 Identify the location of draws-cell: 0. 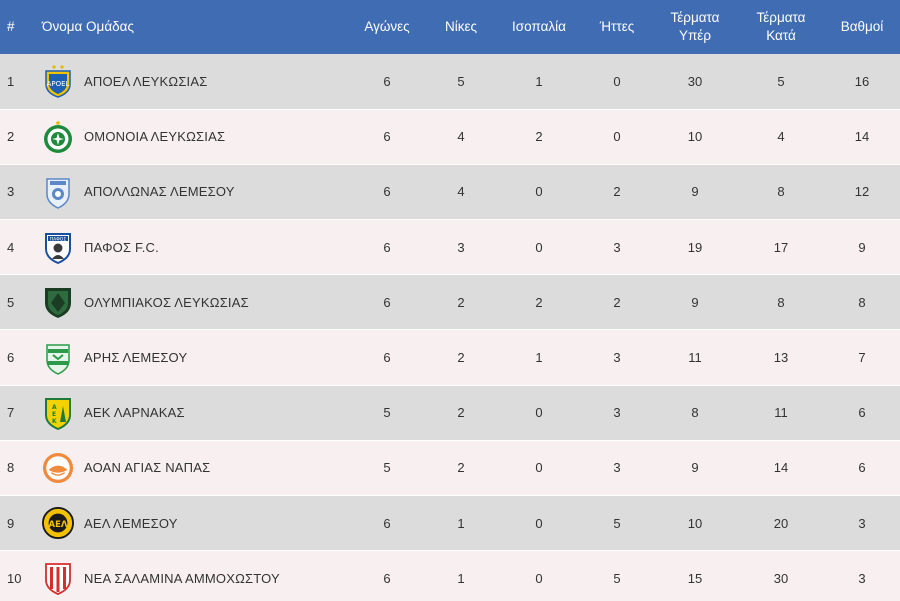
(539, 575).